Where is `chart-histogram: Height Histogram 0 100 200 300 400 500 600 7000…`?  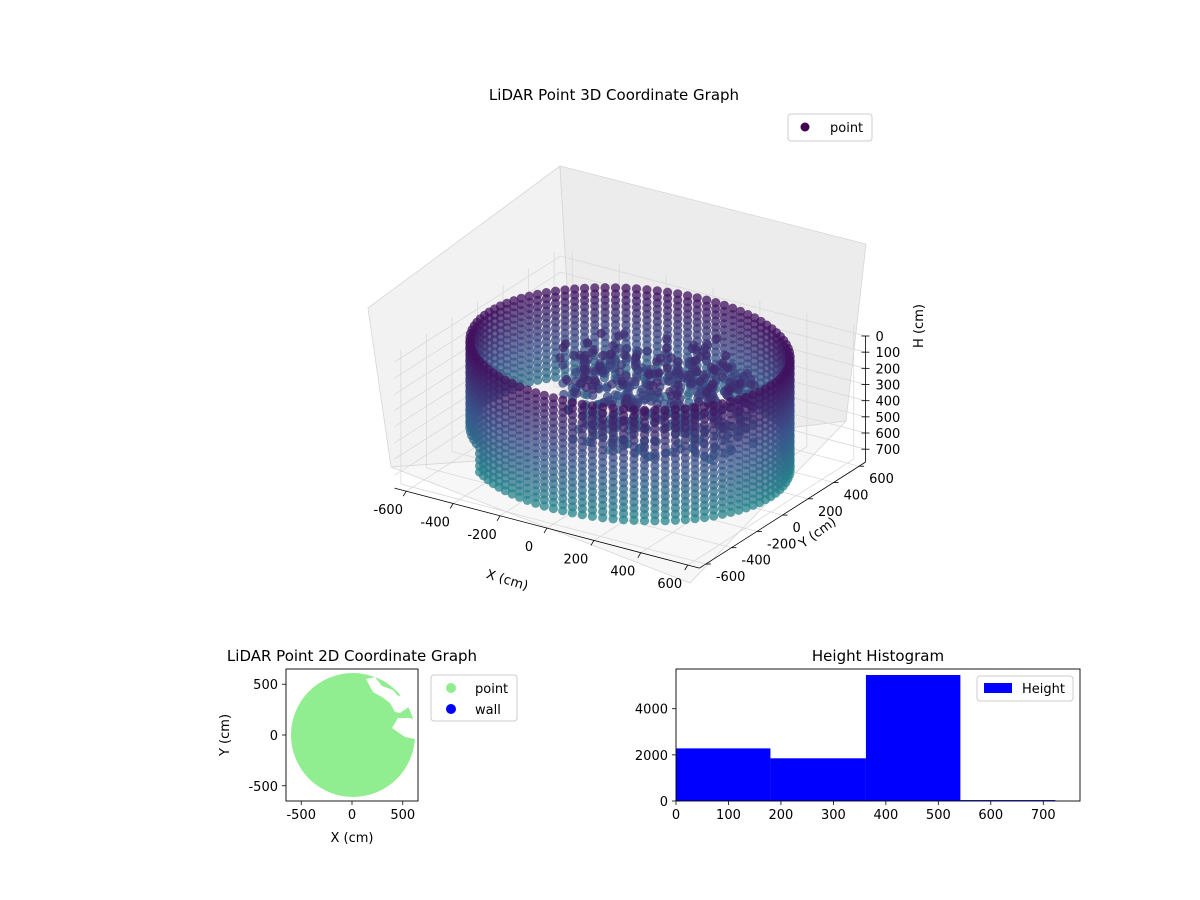
chart-histogram: Height Histogram 0 100 200 300 400 500 600 7000… is located at coordinates (858, 735).